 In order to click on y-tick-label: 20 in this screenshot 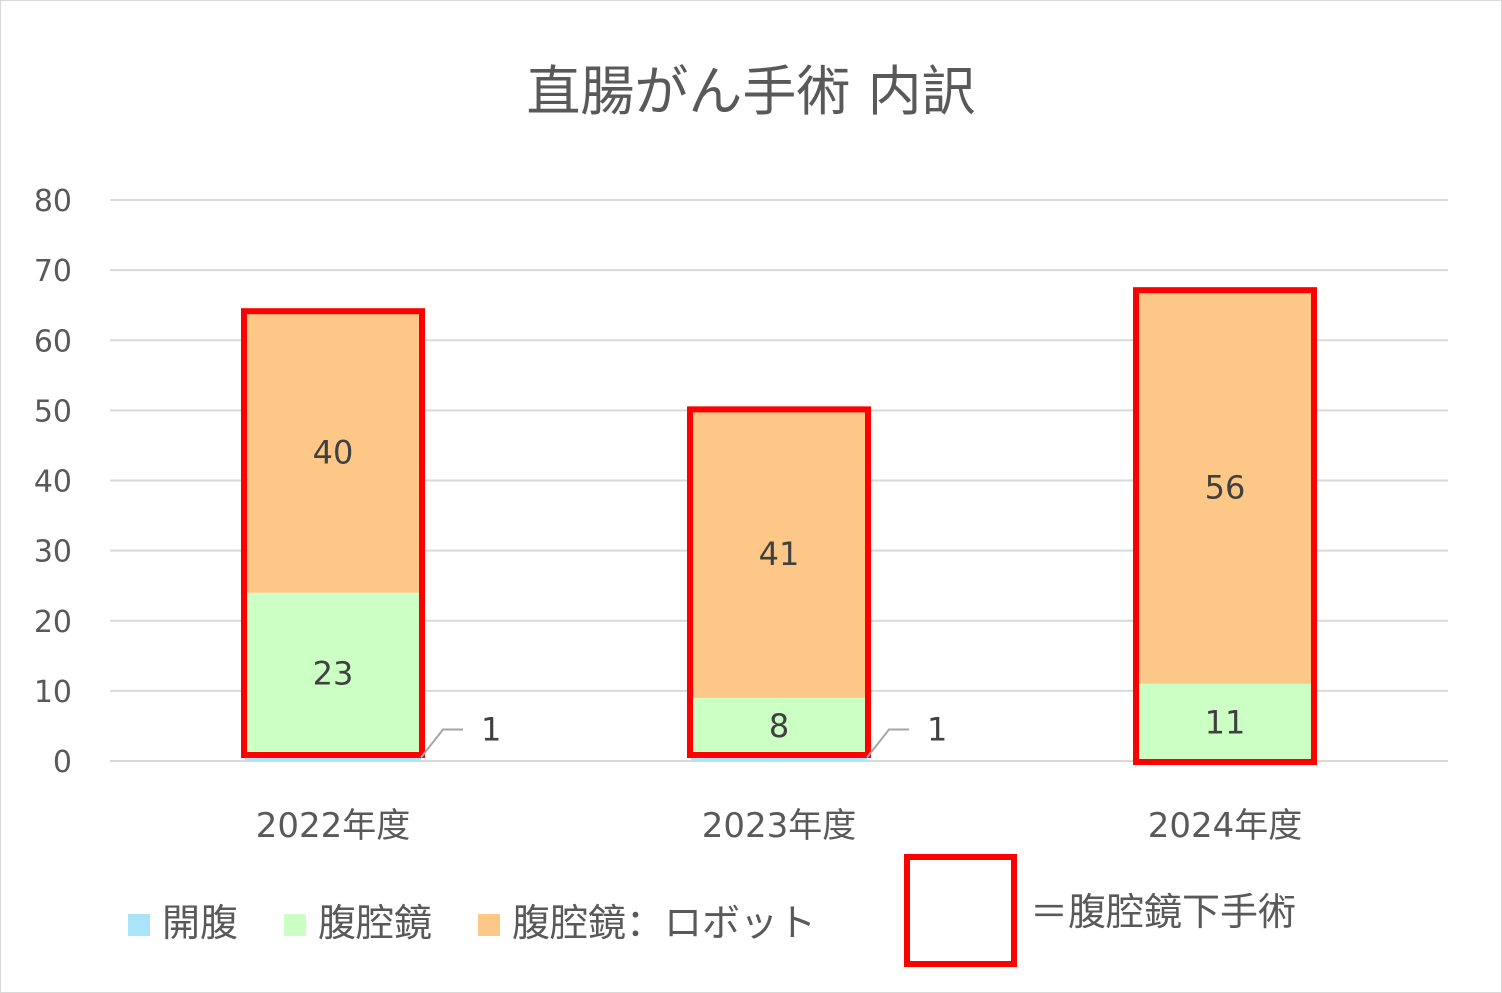, I will do `click(53, 622)`.